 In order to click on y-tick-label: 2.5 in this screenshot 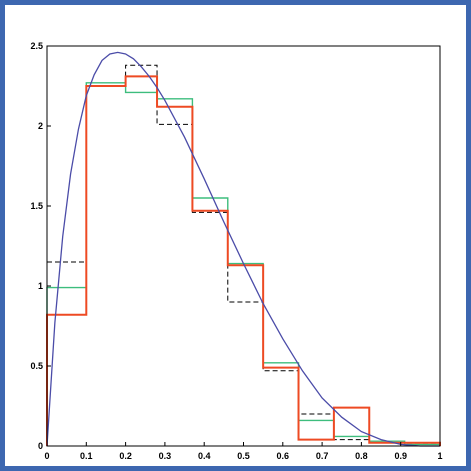, I will do `click(36, 46)`.